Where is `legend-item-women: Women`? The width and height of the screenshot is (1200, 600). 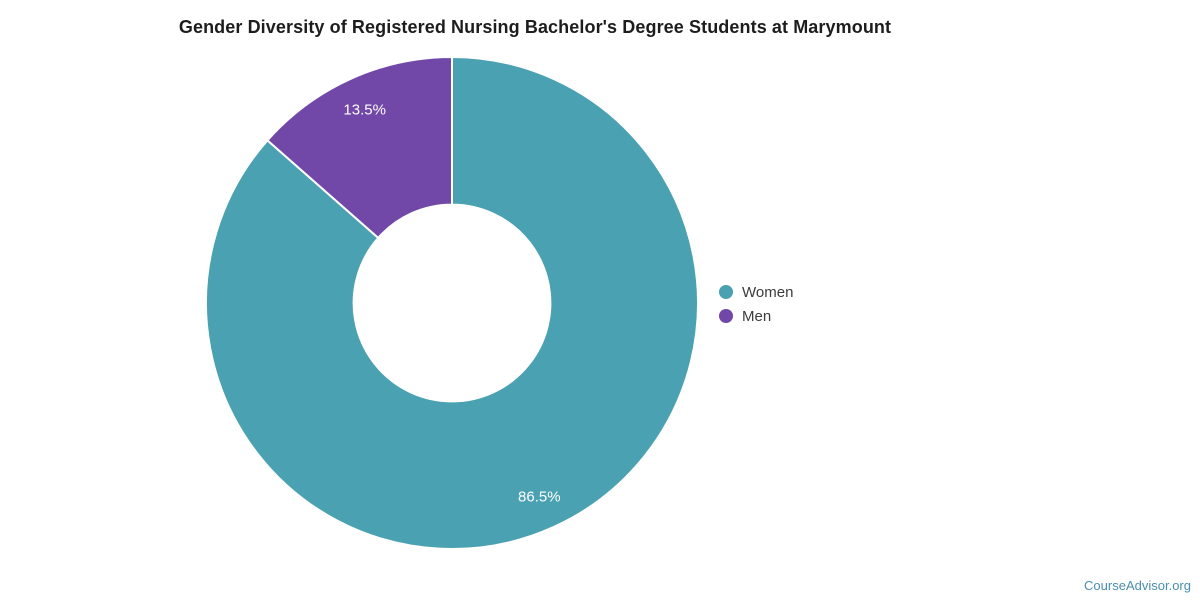
legend-item-women: Women is located at coordinates (756, 292).